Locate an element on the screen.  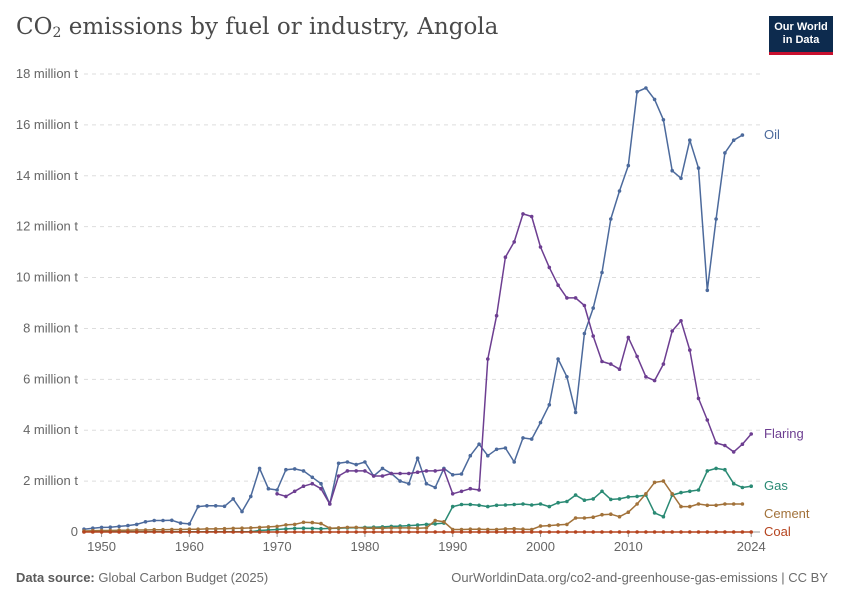
y-tick-label: 0 is located at coordinates (74, 531).